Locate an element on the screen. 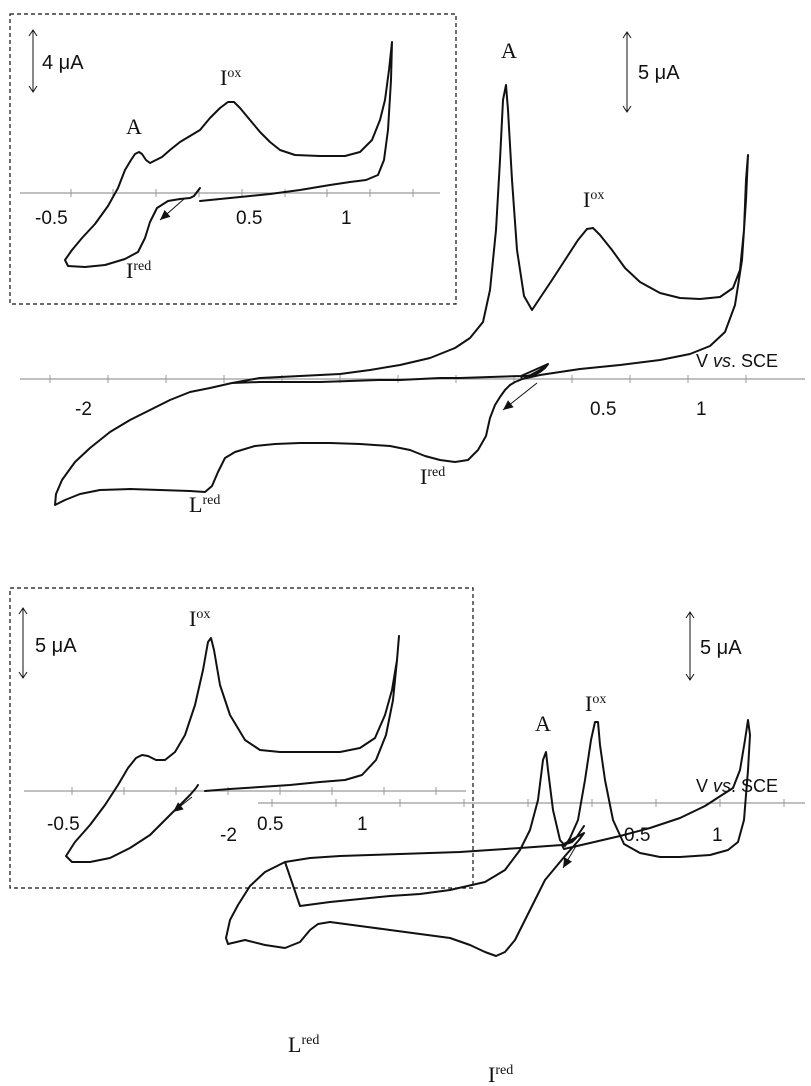 The width and height of the screenshot is (811, 1086). bottom-main-tick-label: 1 is located at coordinates (717, 835).